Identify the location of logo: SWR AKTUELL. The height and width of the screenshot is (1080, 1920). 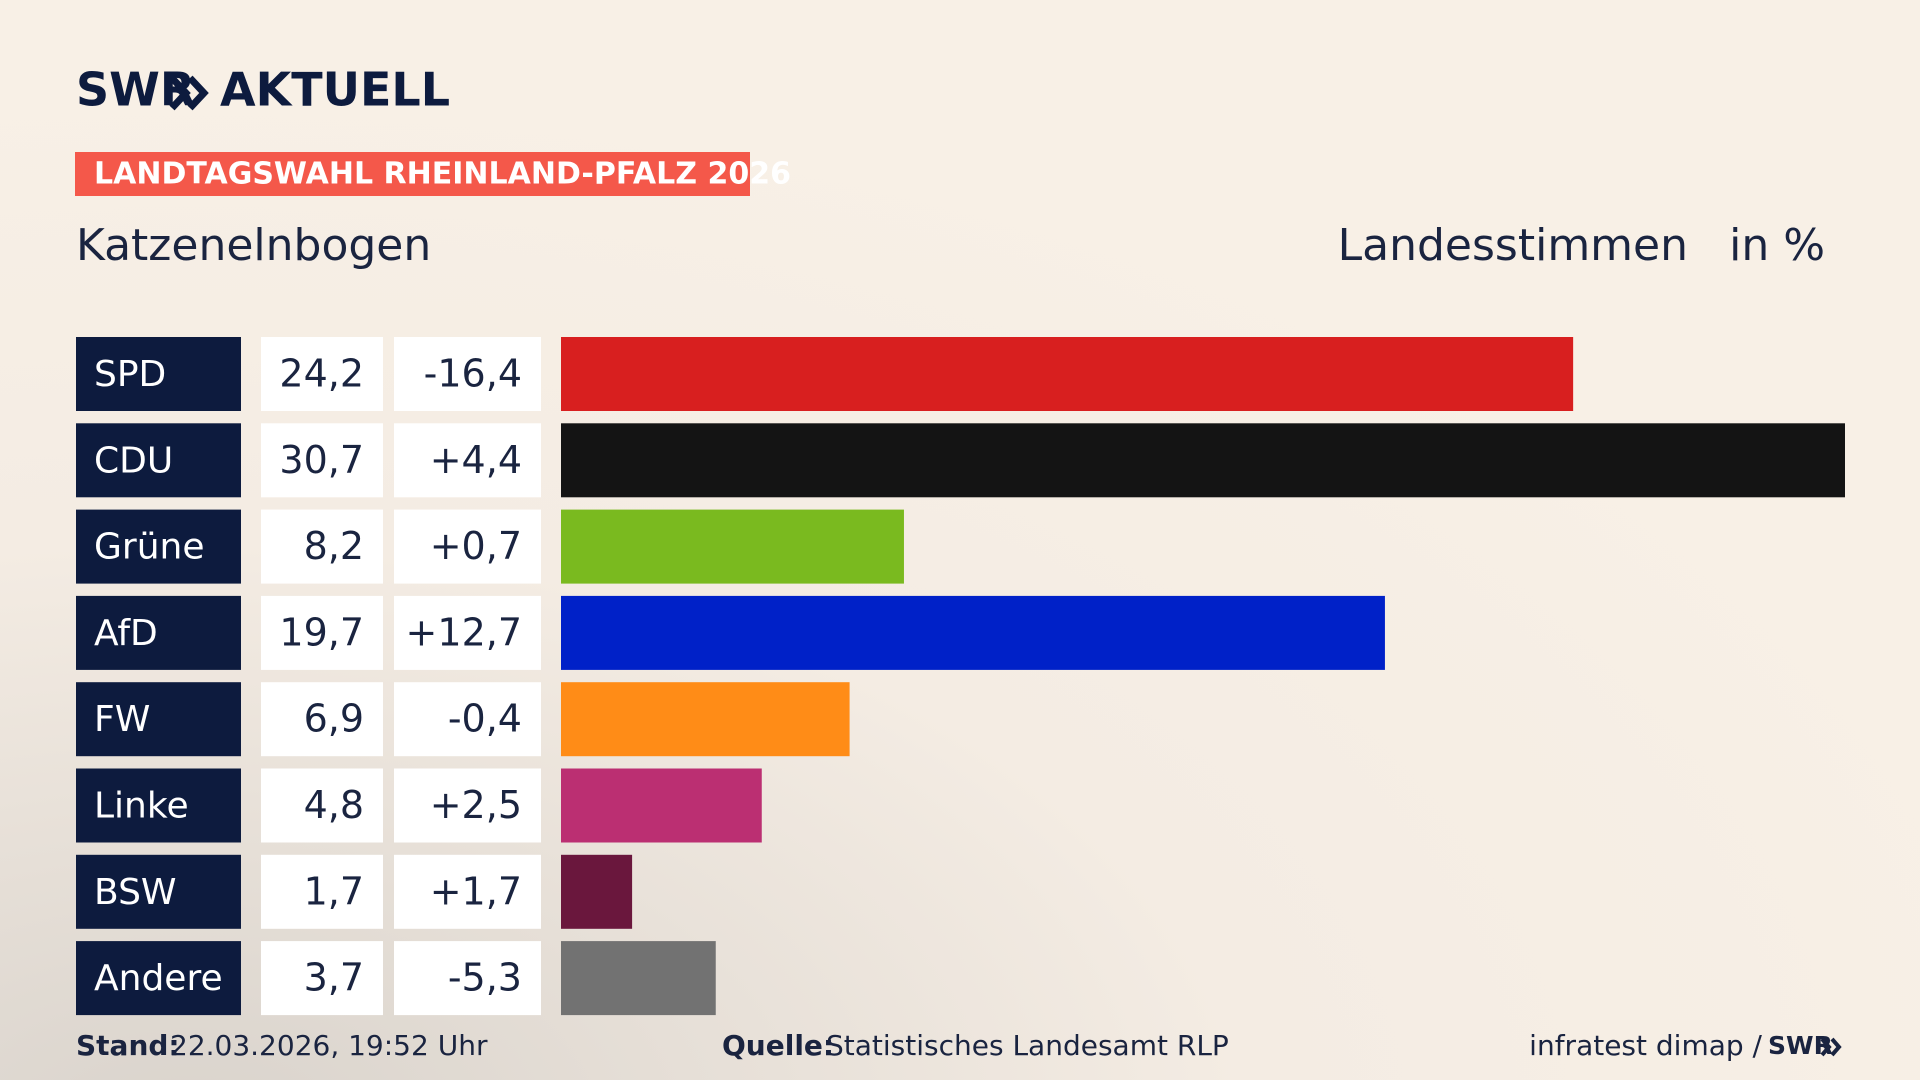
(263, 90).